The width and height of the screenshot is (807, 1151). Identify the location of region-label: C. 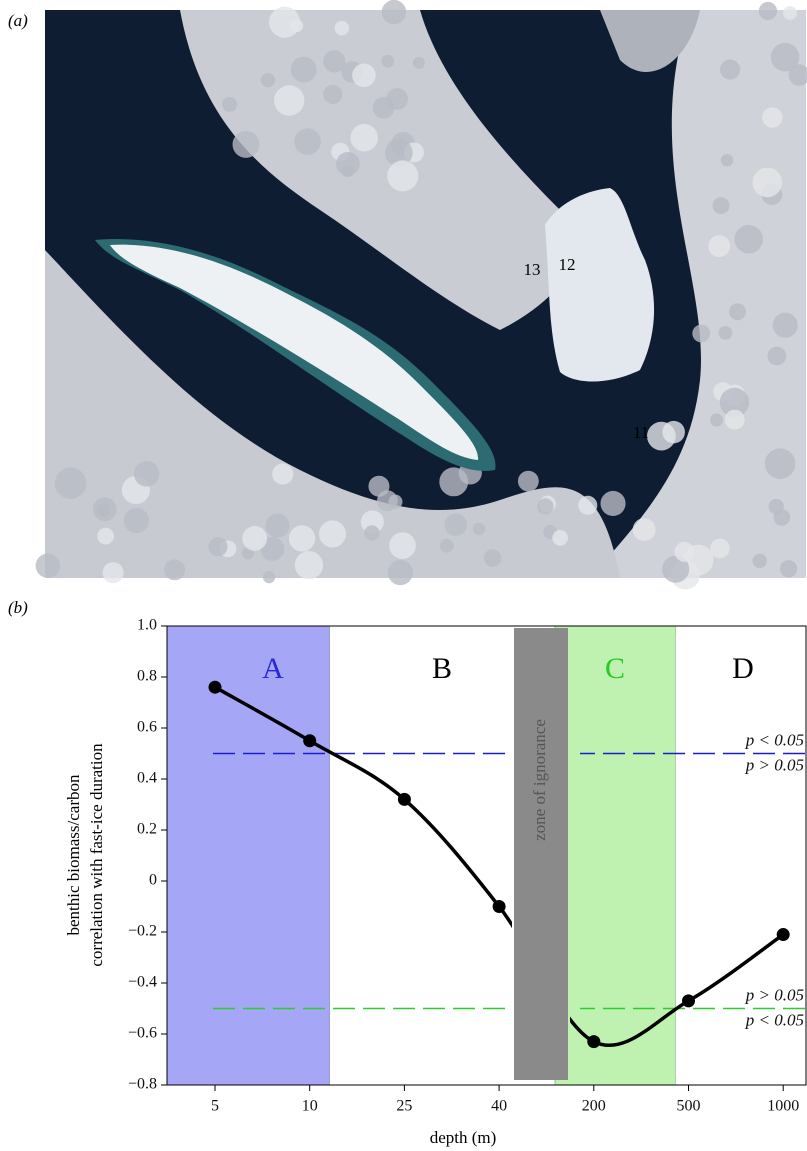
(615, 668).